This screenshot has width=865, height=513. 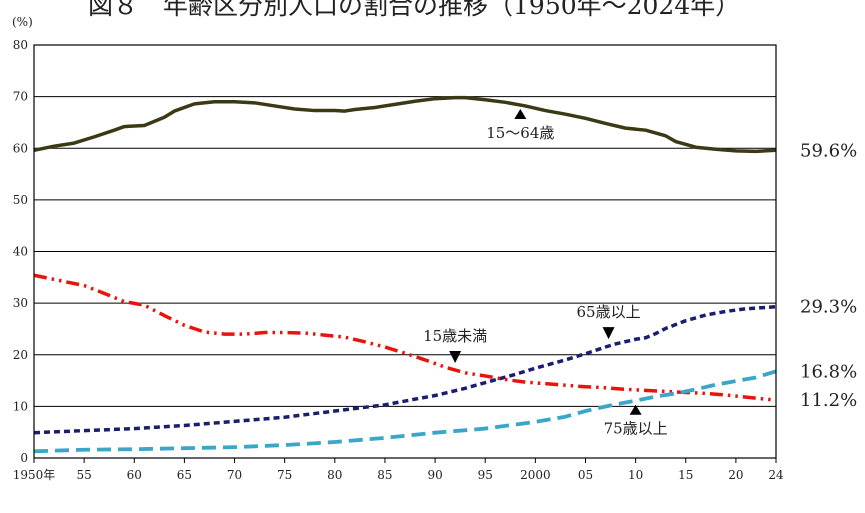 What do you see at coordinates (34, 475) in the screenshot?
I see `x-tick-label-1950: 1950年` at bounding box center [34, 475].